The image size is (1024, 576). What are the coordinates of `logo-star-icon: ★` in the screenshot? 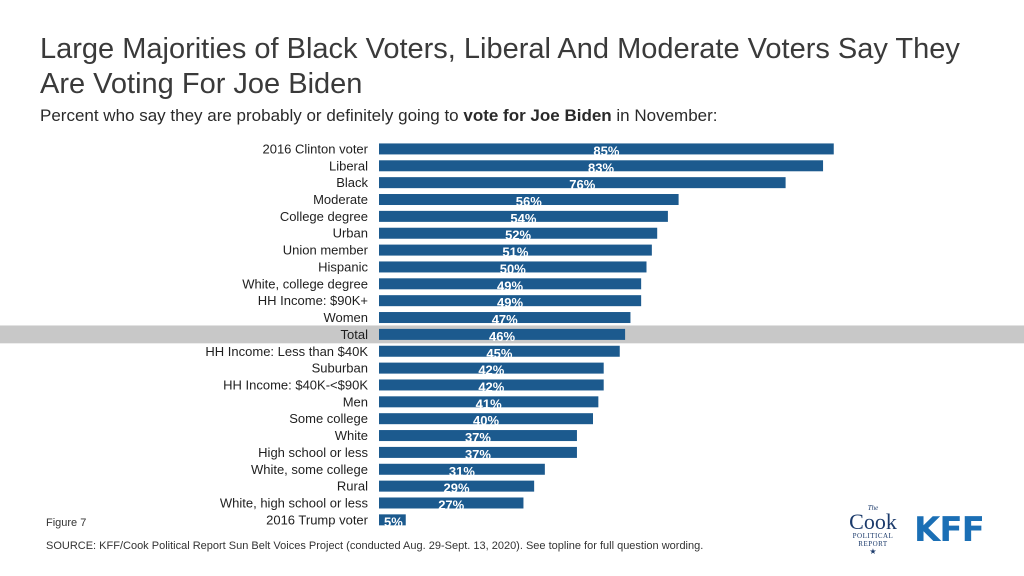 It's located at (873, 551).